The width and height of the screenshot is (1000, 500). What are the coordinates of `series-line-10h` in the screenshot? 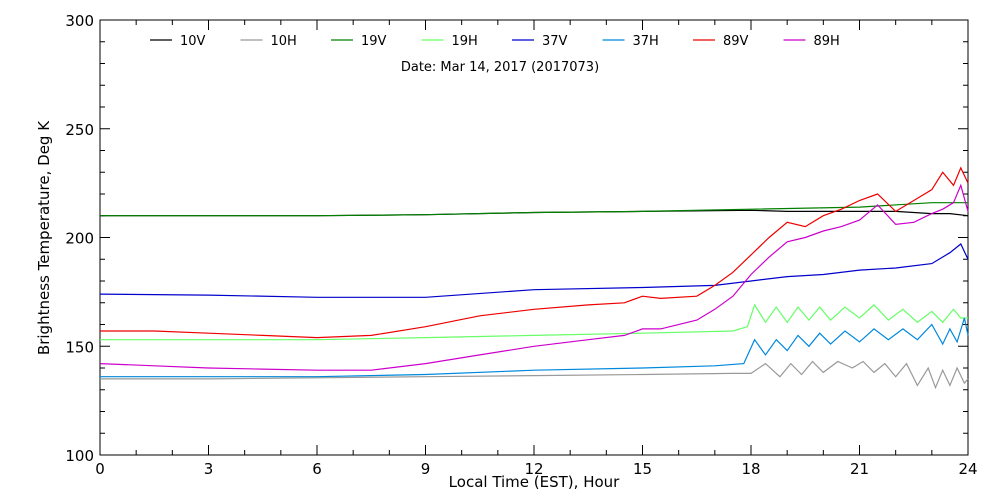 It's located at (534, 375).